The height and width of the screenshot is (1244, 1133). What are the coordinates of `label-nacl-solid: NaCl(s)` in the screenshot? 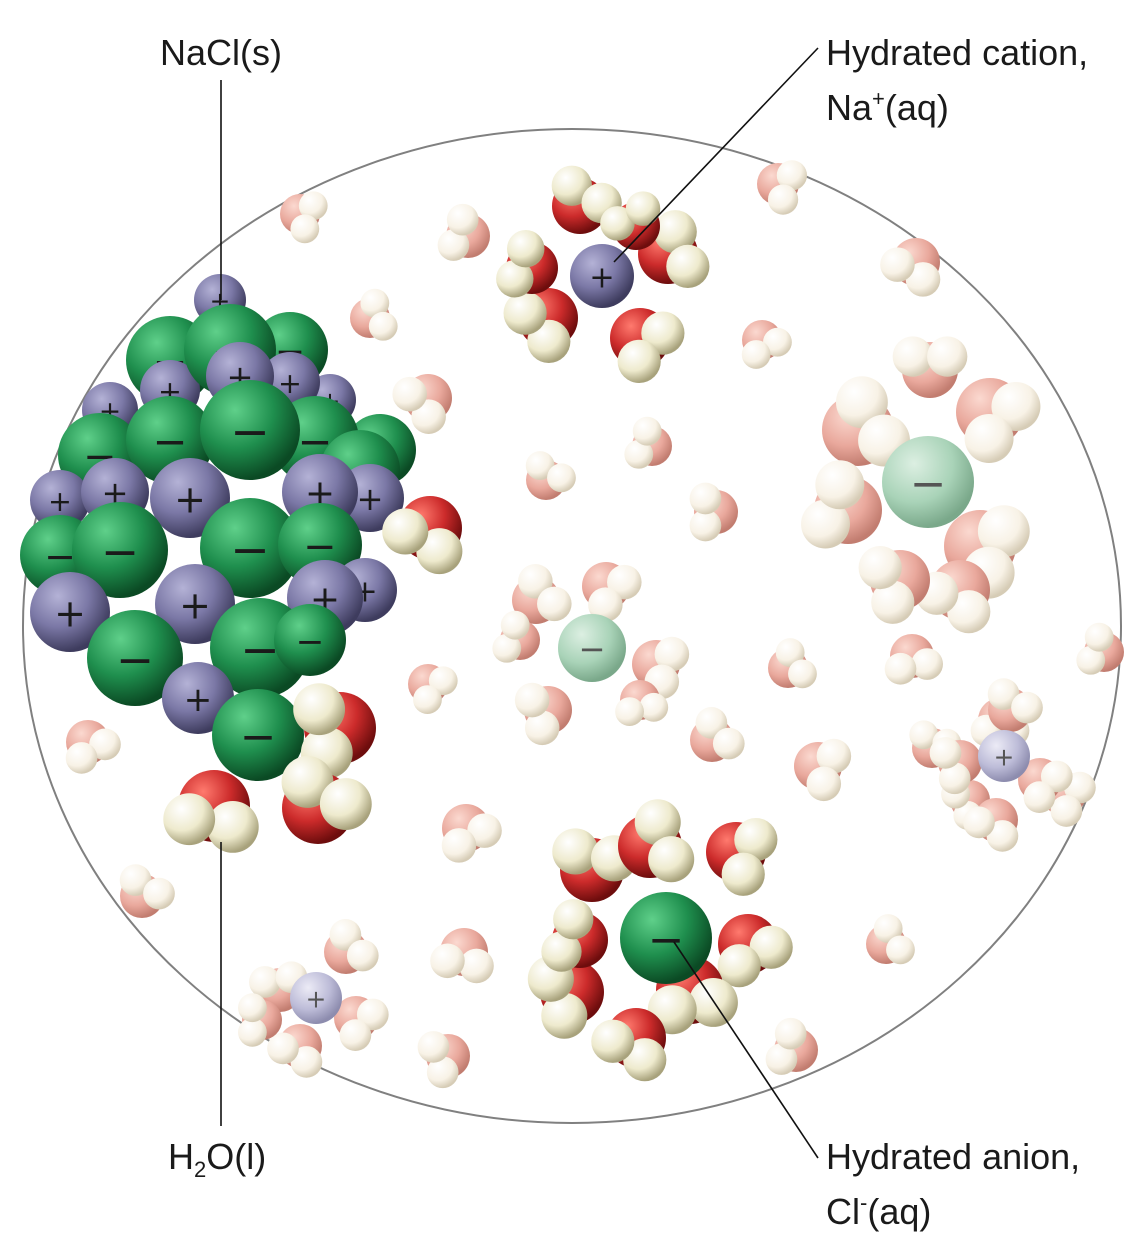 It's located at (221, 53).